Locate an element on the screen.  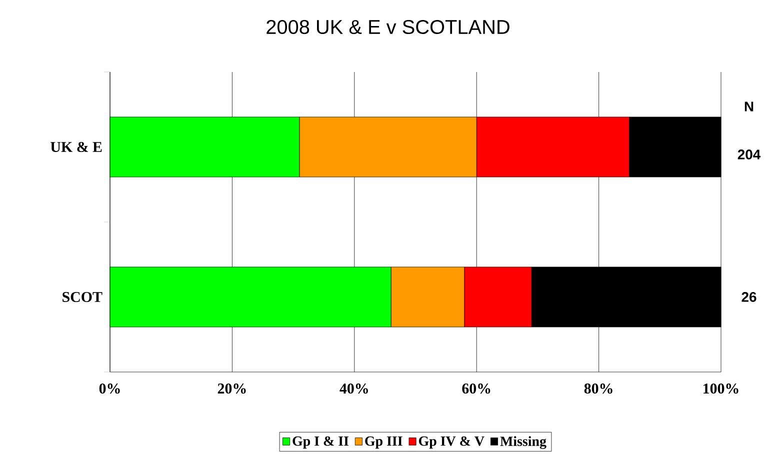
legend-label: Missing is located at coordinates (523, 442).